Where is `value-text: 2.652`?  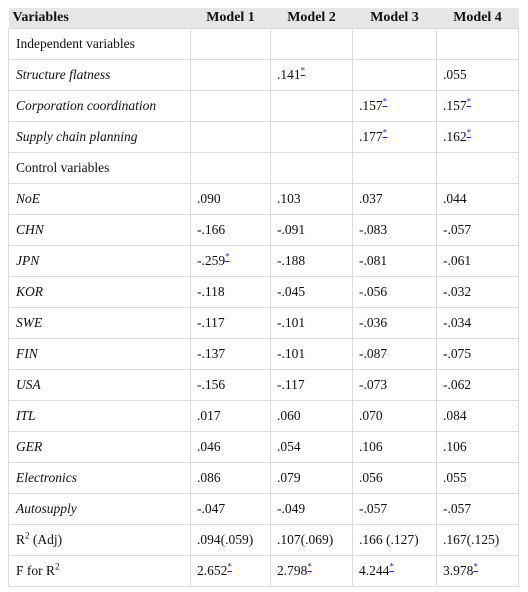 value-text: 2.652 is located at coordinates (212, 570).